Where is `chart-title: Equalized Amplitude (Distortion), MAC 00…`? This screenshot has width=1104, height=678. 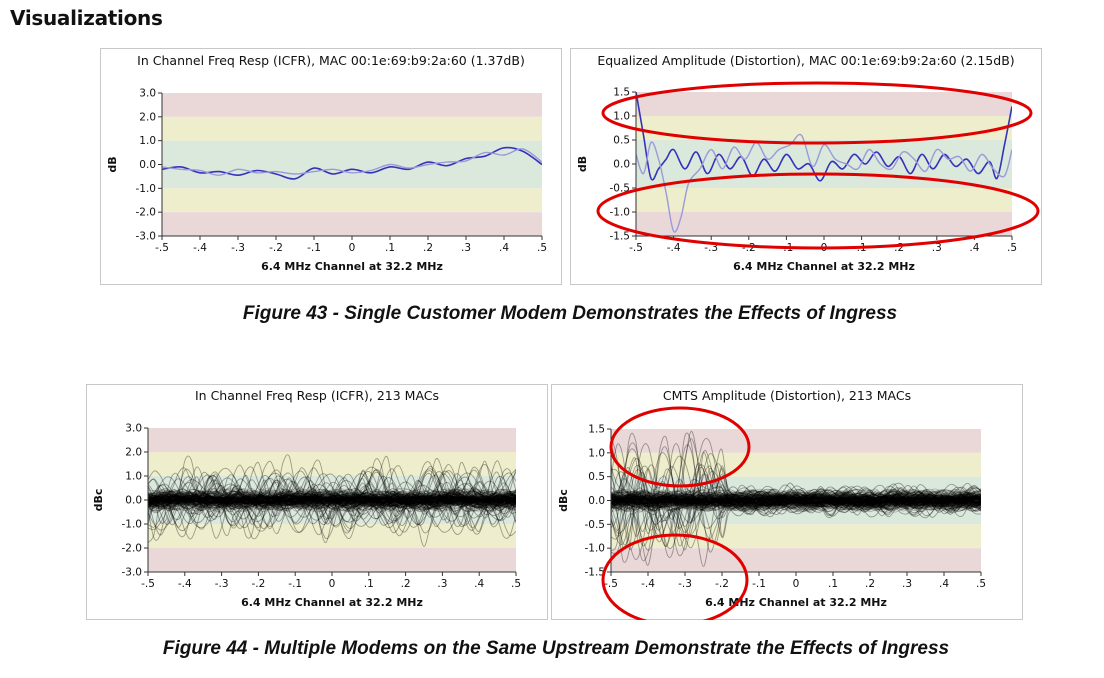
chart-title: Equalized Amplitude (Distortion), MAC 00… is located at coordinates (805, 60).